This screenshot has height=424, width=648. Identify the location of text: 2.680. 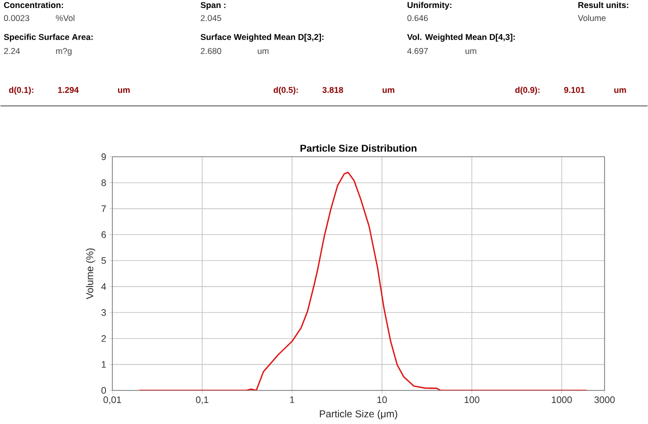
(211, 51).